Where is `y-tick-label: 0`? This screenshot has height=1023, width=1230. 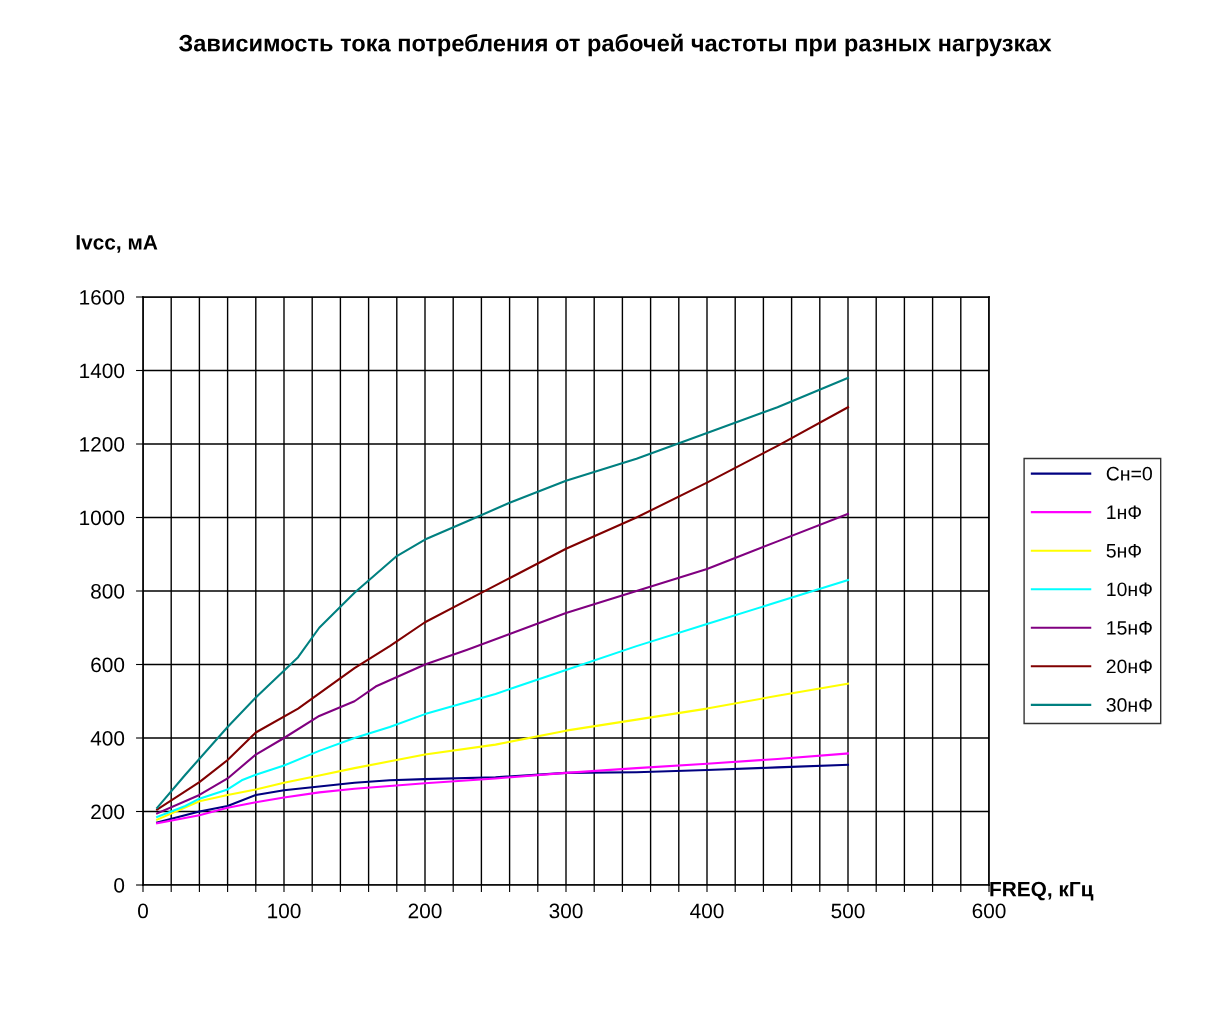 y-tick-label: 0 is located at coordinates (119, 885).